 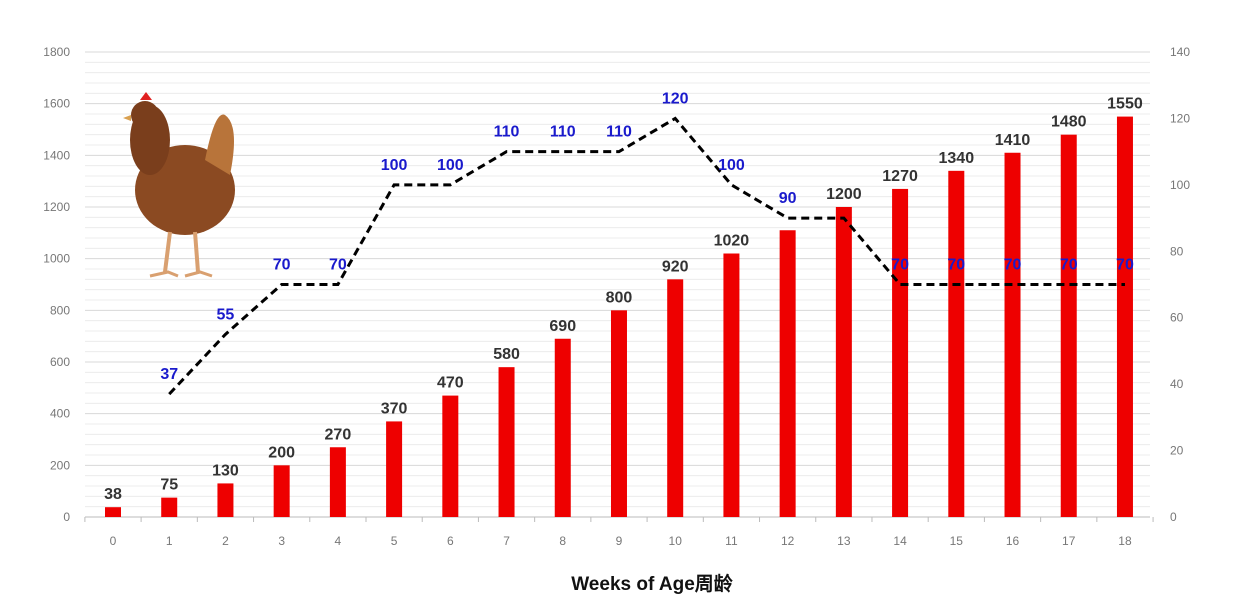 I want to click on y-right-tick-label: 100, so click(x=1180, y=185).